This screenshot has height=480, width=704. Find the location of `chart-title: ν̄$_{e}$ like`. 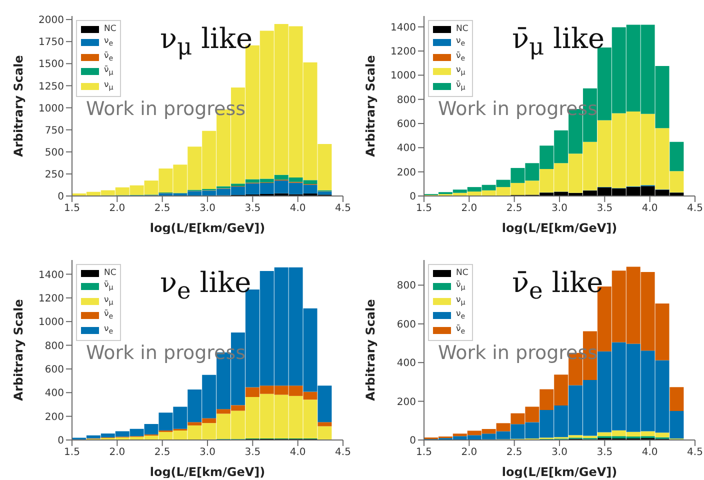

chart-title: ν̄$_{e}$ like is located at coordinates (558, 285).